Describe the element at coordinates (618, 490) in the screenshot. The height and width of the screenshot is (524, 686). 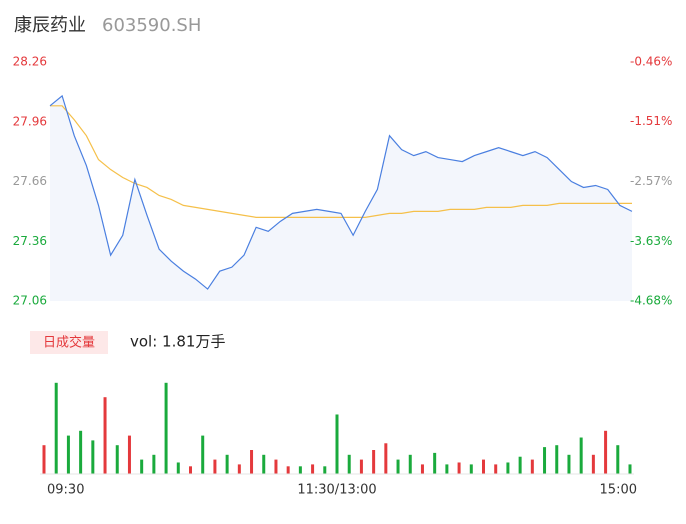
I see `x-tick-label: 15:00` at that location.